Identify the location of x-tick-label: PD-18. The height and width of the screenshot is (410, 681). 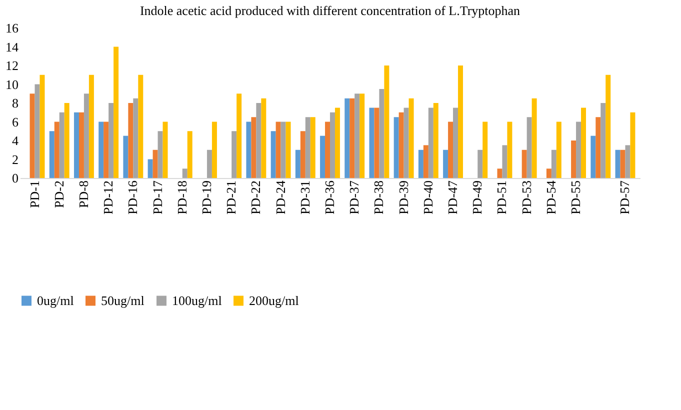
(182, 197).